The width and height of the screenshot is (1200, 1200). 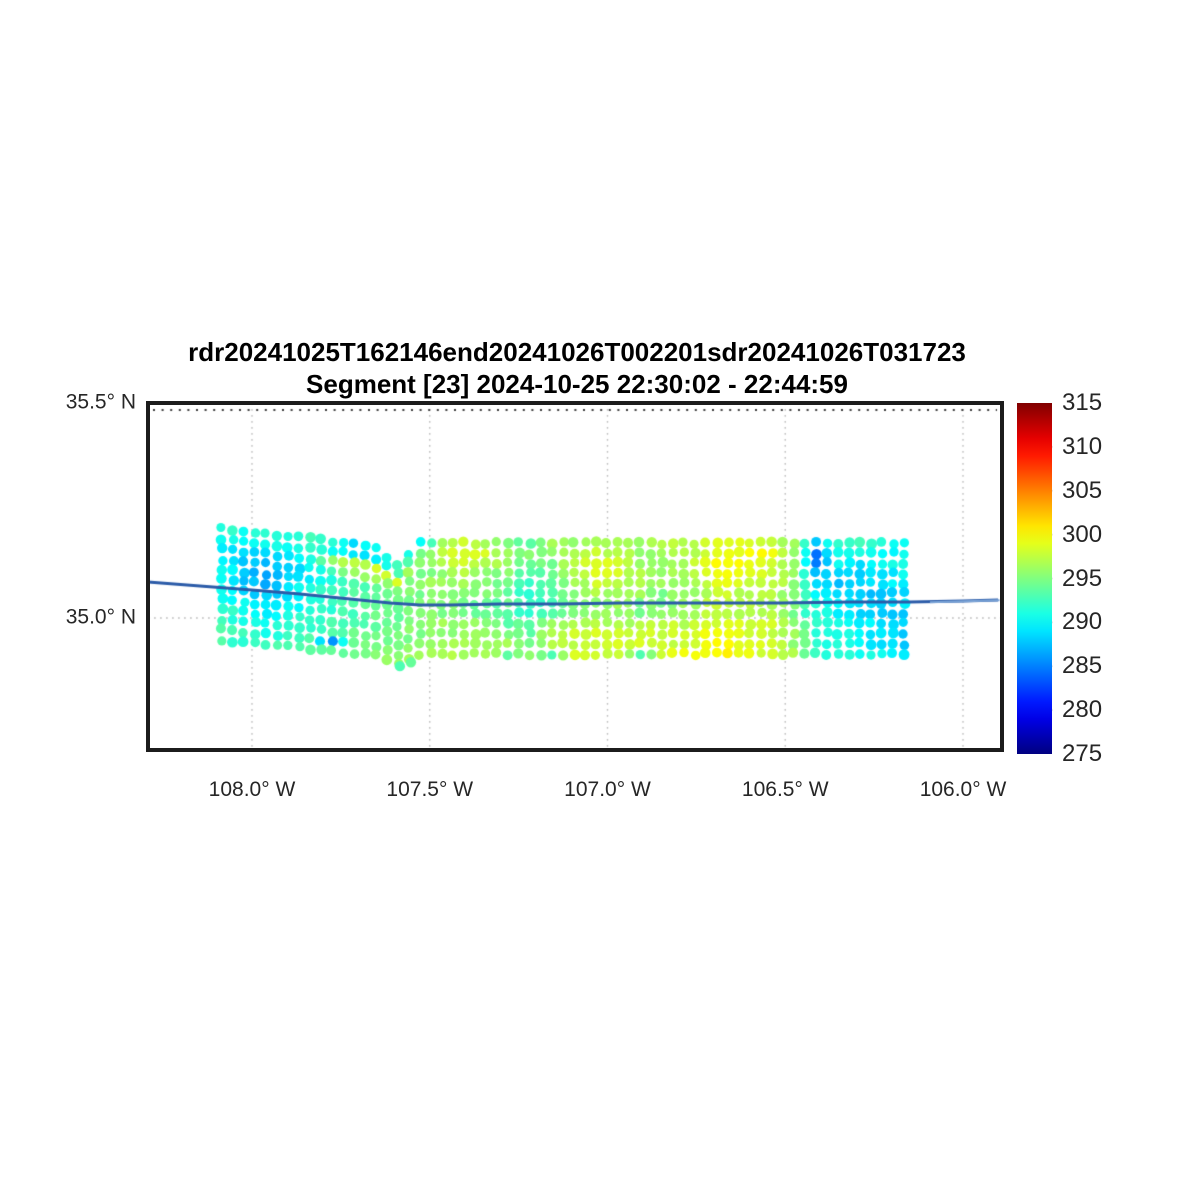 I want to click on colorbar-tick-label: 300, so click(x=1082, y=534).